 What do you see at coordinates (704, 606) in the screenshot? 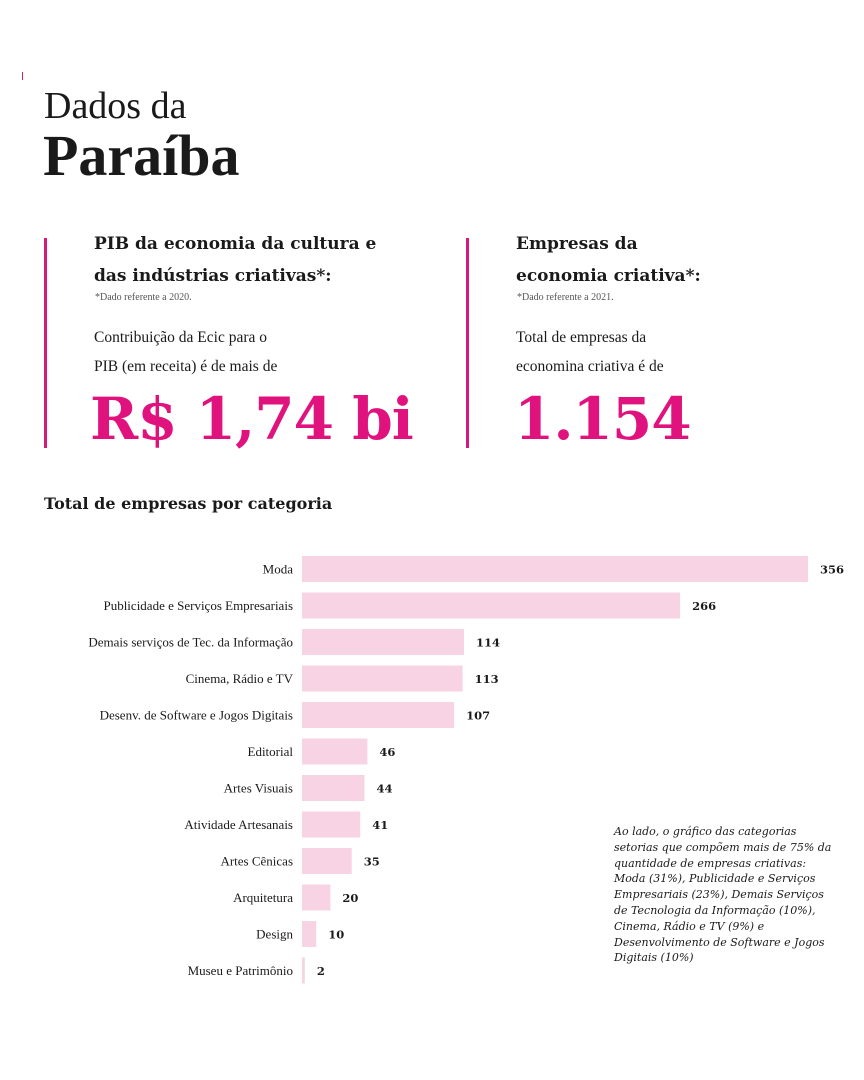
I see `value-label-1: 266` at bounding box center [704, 606].